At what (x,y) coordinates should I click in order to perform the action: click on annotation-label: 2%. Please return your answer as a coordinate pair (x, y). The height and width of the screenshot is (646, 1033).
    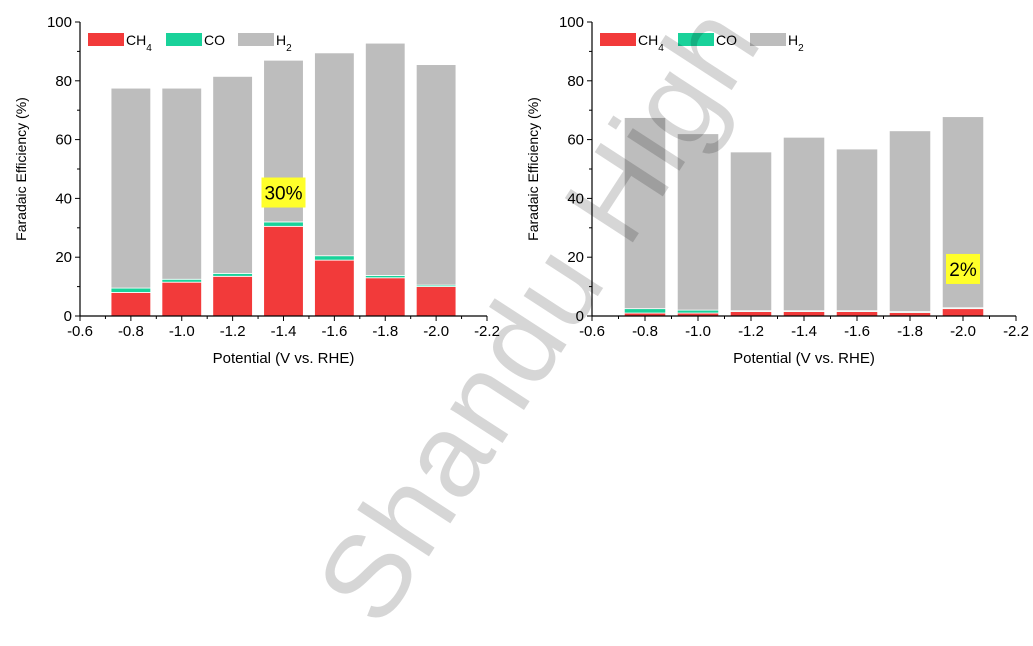
    Looking at the image, I should click on (963, 270).